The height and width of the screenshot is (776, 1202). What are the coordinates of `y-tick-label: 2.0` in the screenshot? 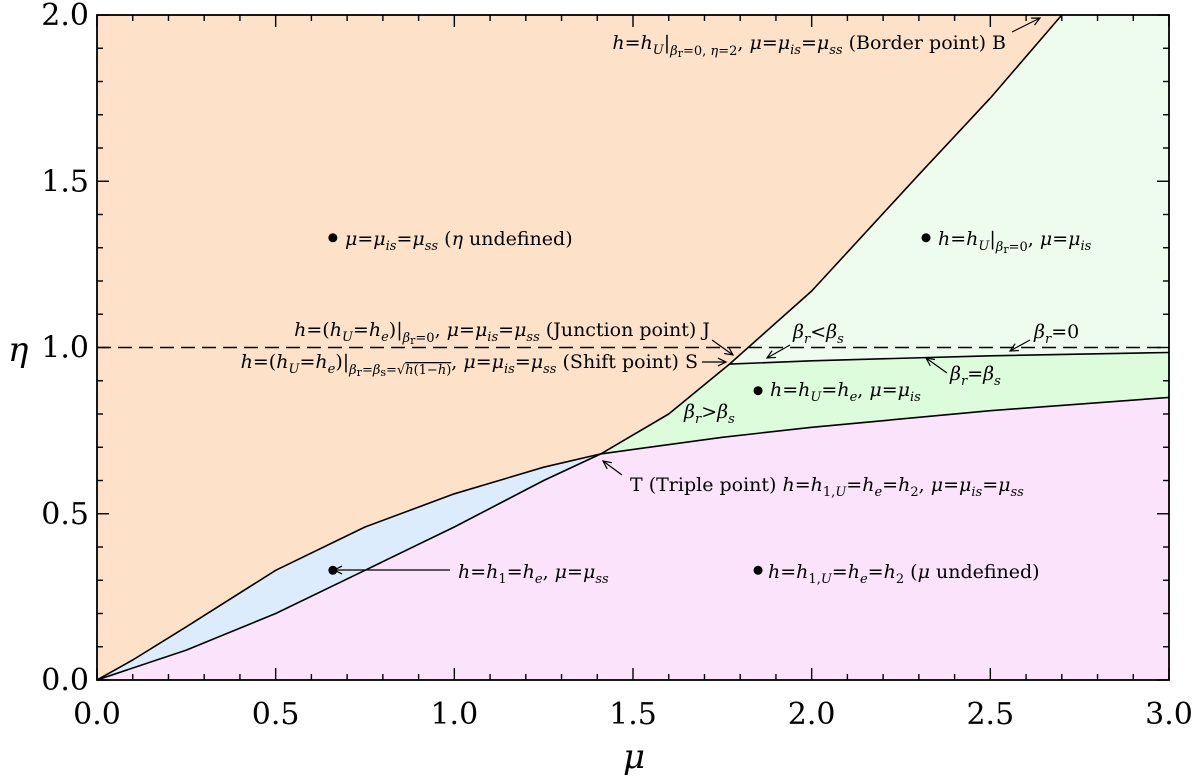 It's located at (65, 16).